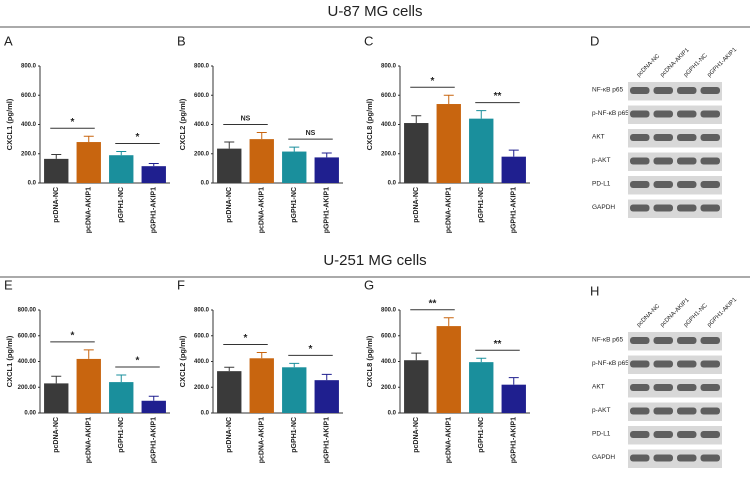  What do you see at coordinates (202, 336) in the screenshot?
I see `y-tick-label: 600.0` at bounding box center [202, 336].